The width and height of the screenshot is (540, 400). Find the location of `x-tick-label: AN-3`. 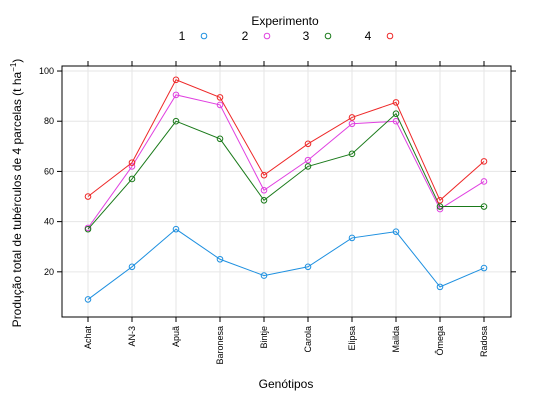

x-tick-label: AN-3 is located at coordinates (132, 336).